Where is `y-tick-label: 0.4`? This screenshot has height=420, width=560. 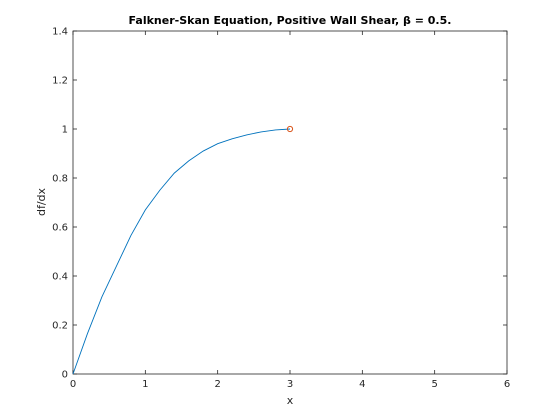
y-tick-label: 0.4 is located at coordinates (60, 277).